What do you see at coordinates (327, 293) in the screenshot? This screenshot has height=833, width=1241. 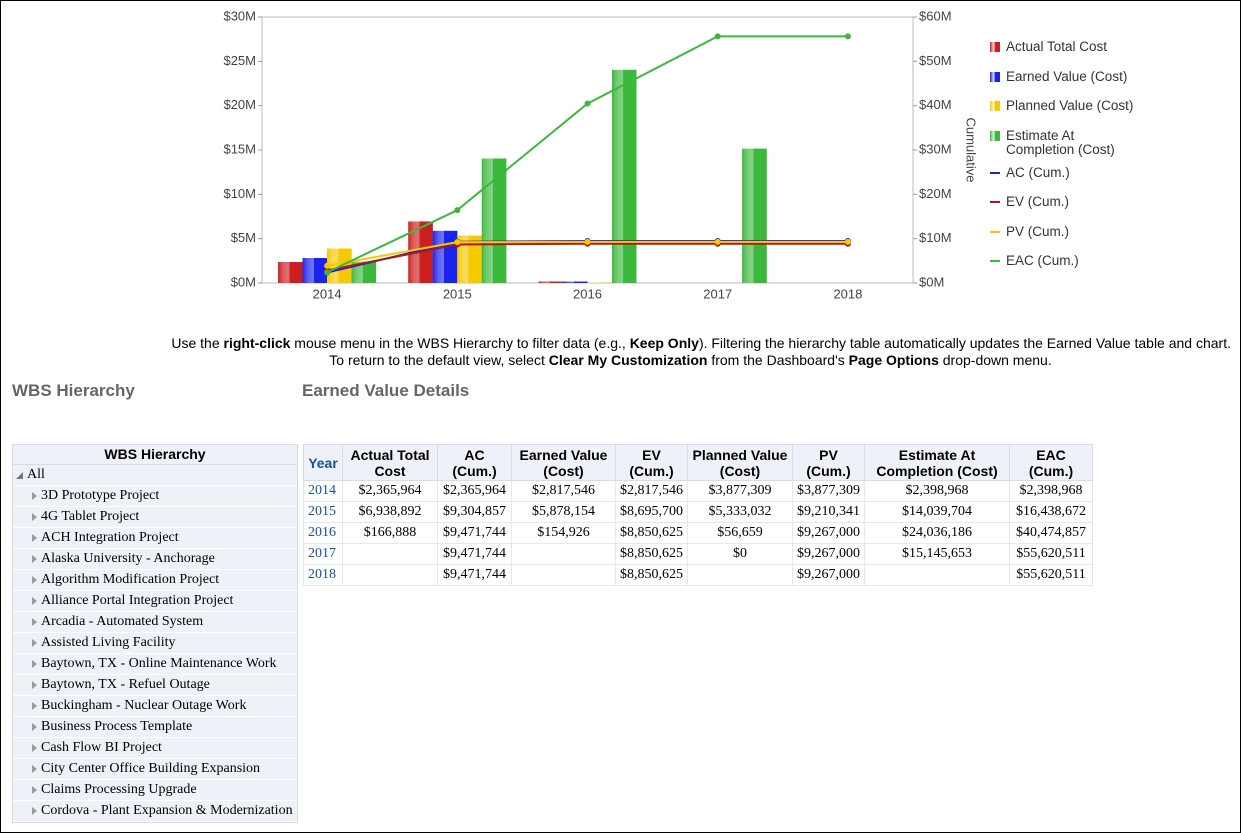 I see `x-tick-label: 2014` at bounding box center [327, 293].